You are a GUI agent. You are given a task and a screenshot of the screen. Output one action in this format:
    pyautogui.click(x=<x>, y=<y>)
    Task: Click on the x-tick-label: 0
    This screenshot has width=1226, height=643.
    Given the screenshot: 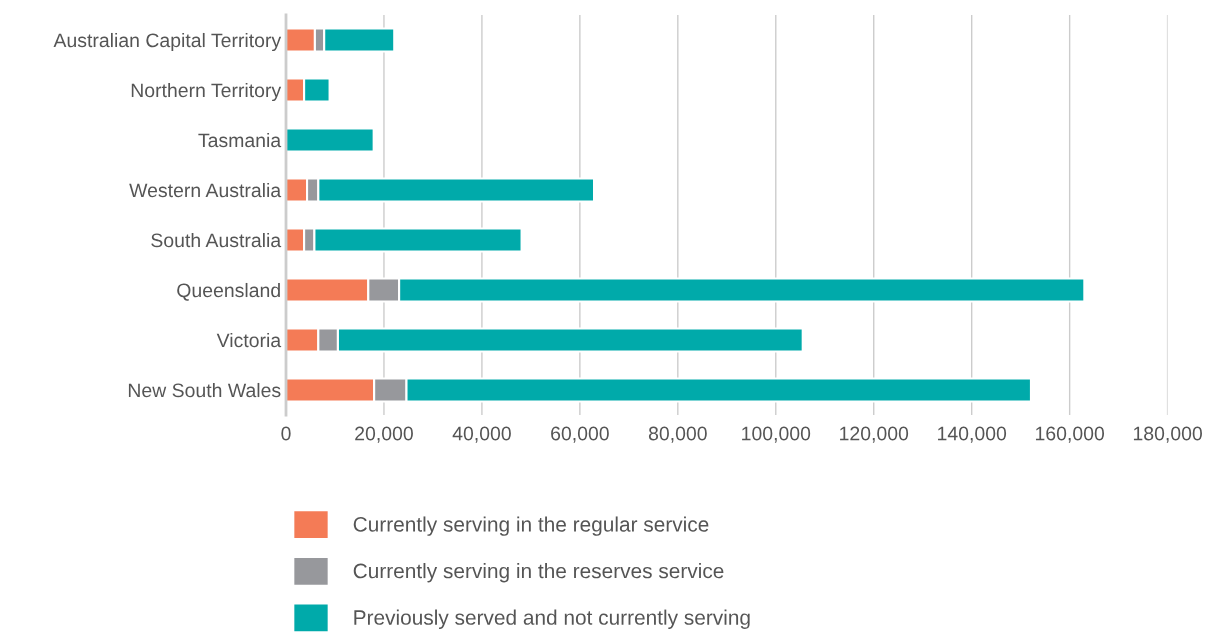 What is the action you would take?
    pyautogui.click(x=286, y=433)
    